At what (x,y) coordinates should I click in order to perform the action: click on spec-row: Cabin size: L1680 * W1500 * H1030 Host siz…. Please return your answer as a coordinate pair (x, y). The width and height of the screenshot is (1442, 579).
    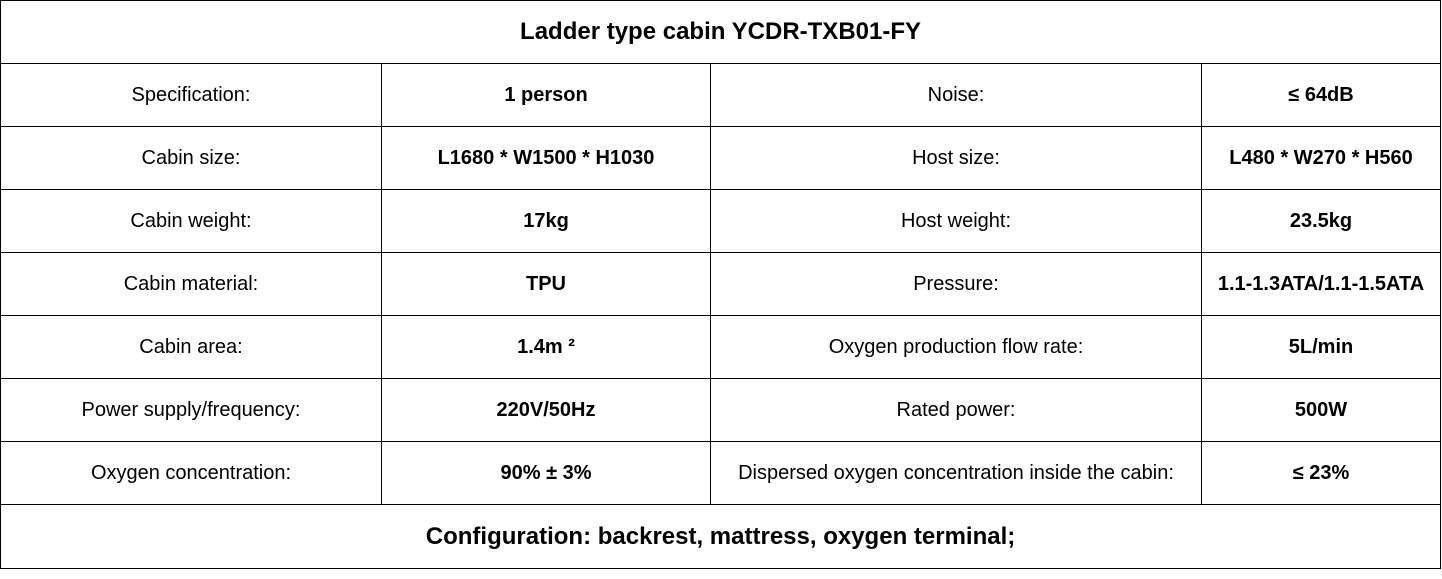
    Looking at the image, I should click on (721, 158).